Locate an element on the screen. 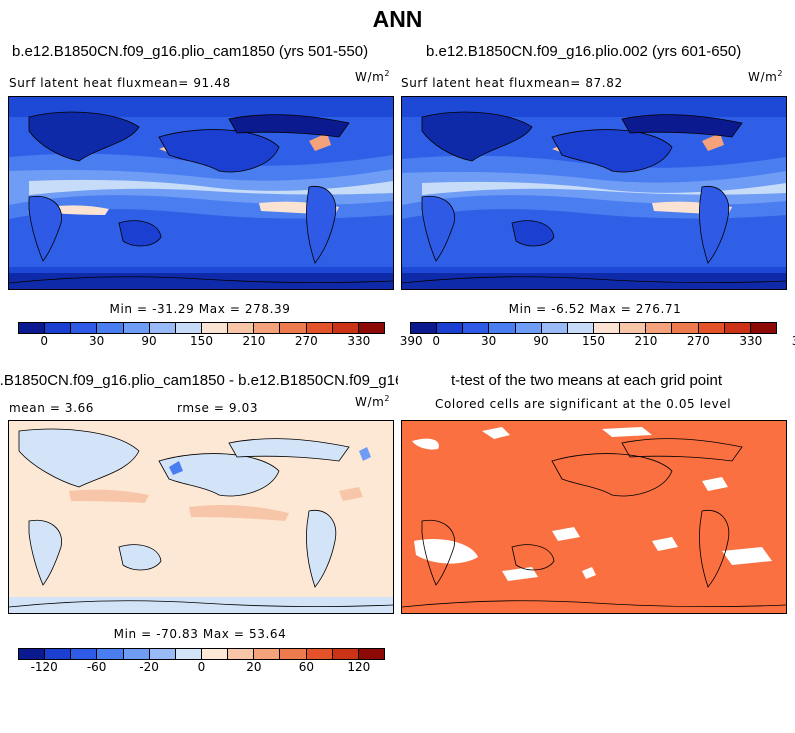  panel3-colorbar is located at coordinates (201, 654).